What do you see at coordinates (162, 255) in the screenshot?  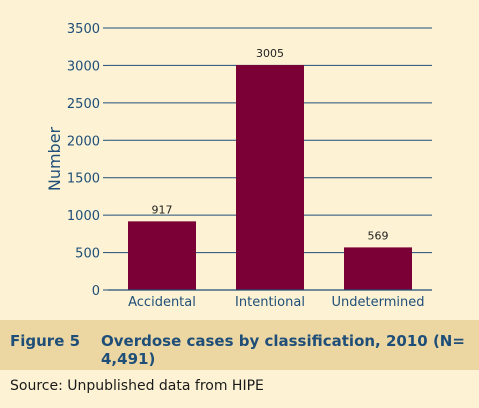 I see `bar-accidental` at bounding box center [162, 255].